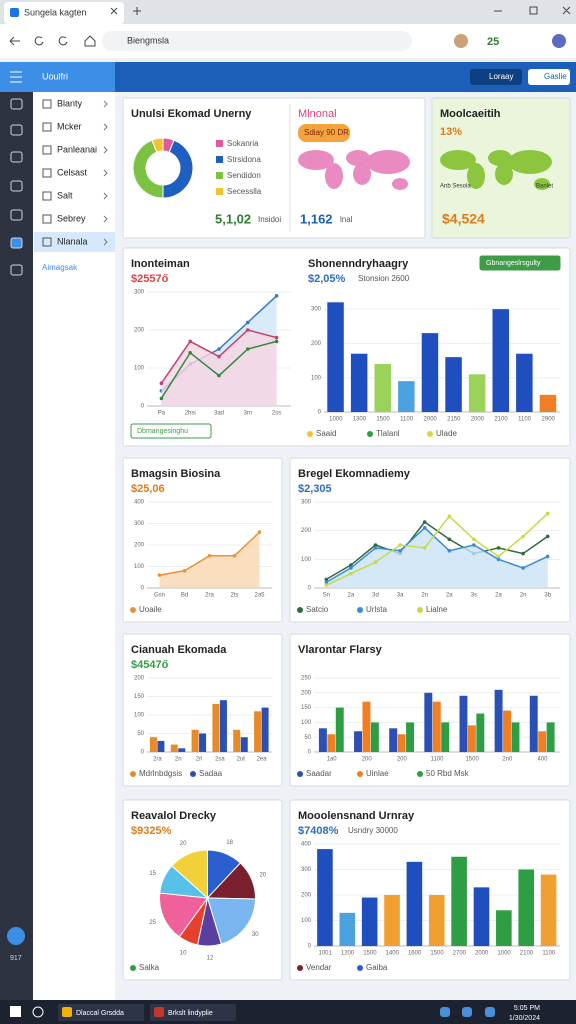 The width and height of the screenshot is (576, 1024). I want to click on menu-item: Panleanai, so click(77, 149).